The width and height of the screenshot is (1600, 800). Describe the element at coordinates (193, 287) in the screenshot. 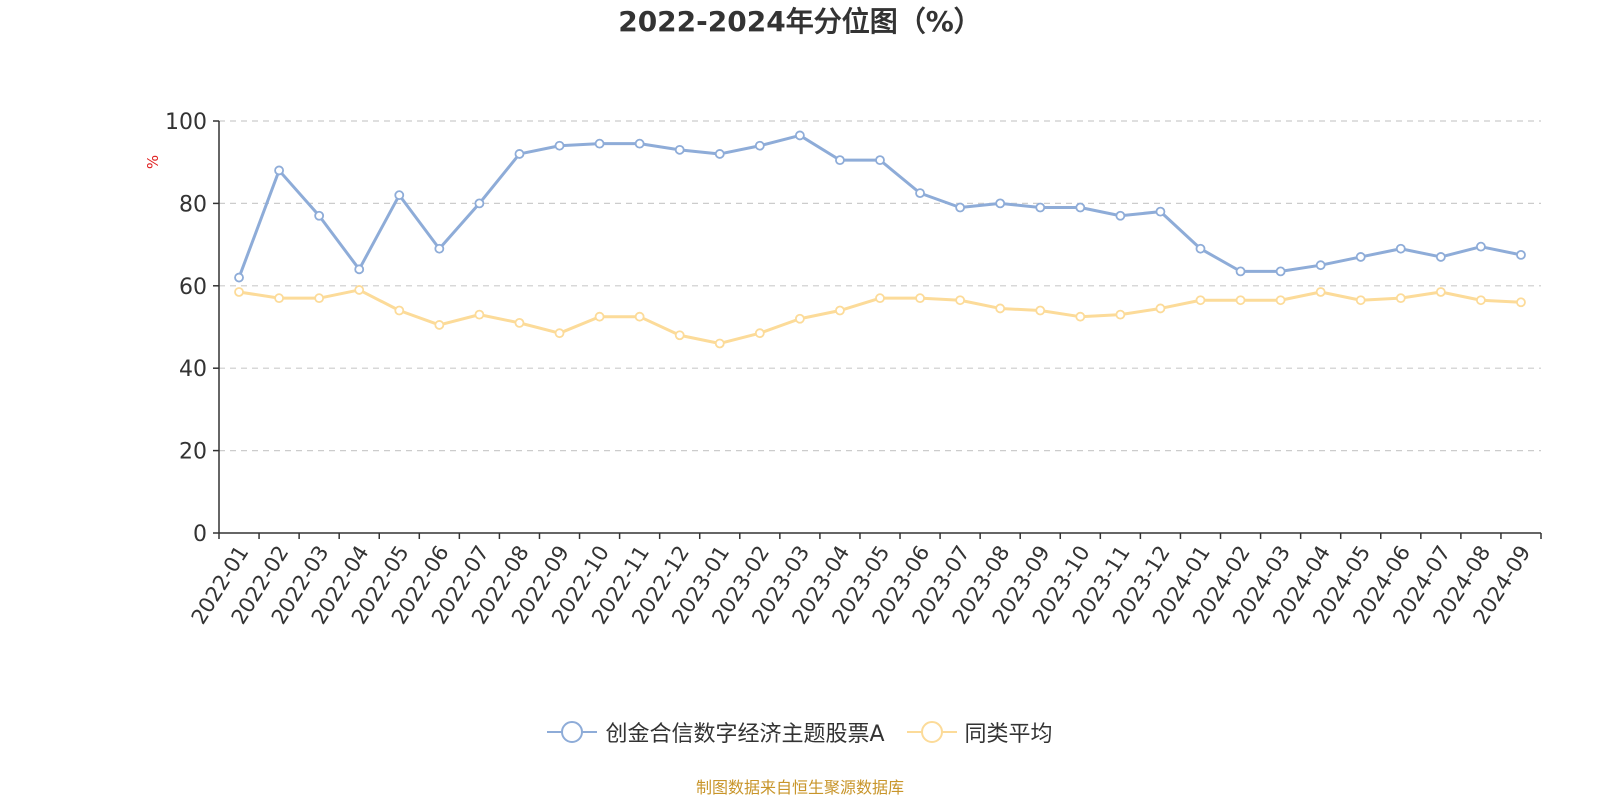

I see `y-tick-label: 60` at that location.